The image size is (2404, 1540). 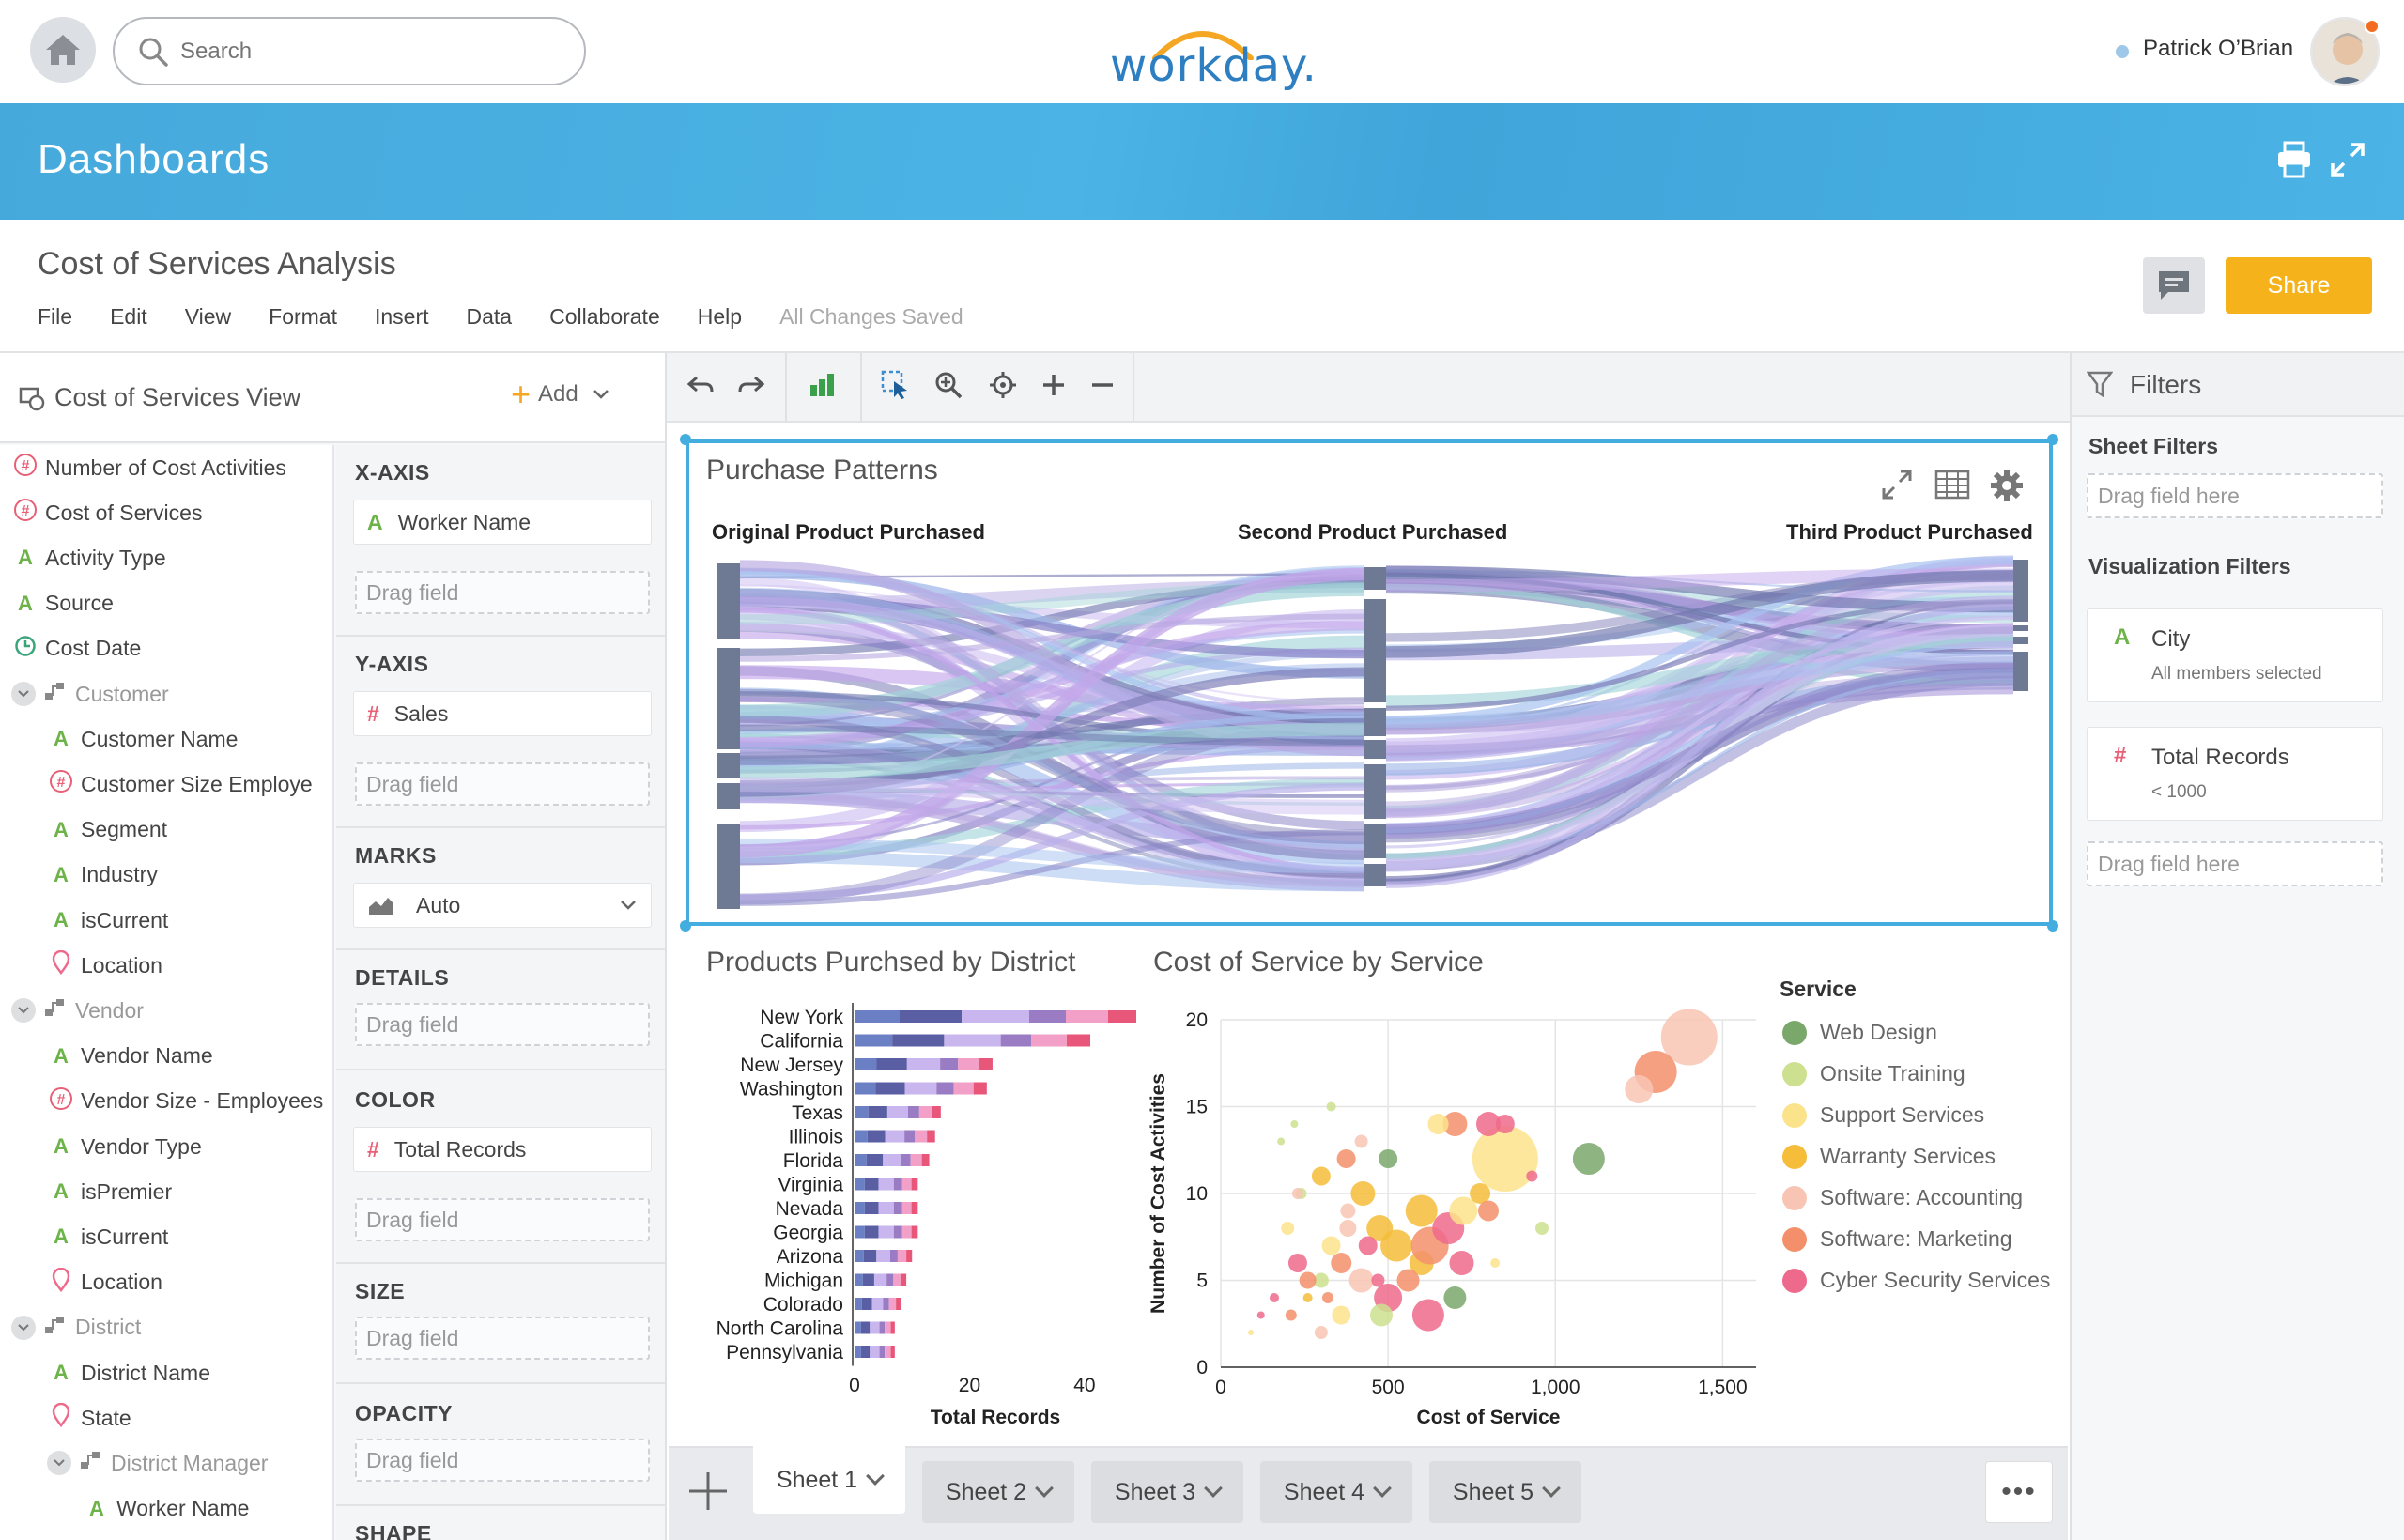 I want to click on sankey-node, so click(x=2020, y=640).